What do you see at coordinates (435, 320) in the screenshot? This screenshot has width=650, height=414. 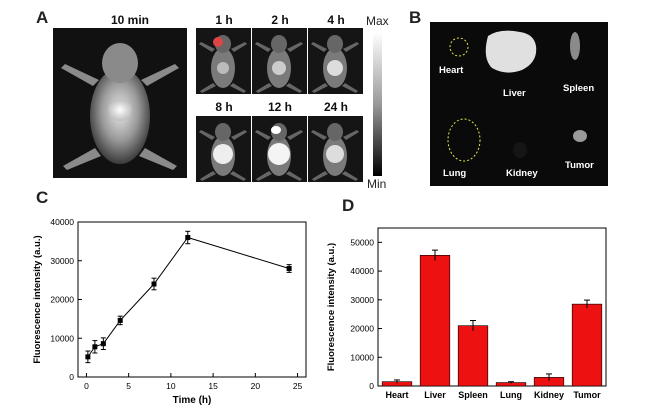 I see `bar-liver` at bounding box center [435, 320].